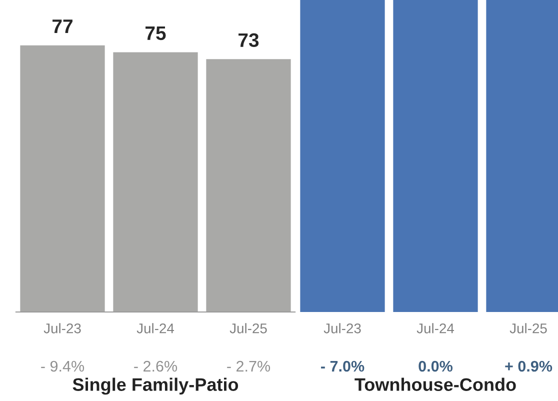 The width and height of the screenshot is (558, 401). What do you see at coordinates (62, 366) in the screenshot?
I see `text: - 9.4%` at bounding box center [62, 366].